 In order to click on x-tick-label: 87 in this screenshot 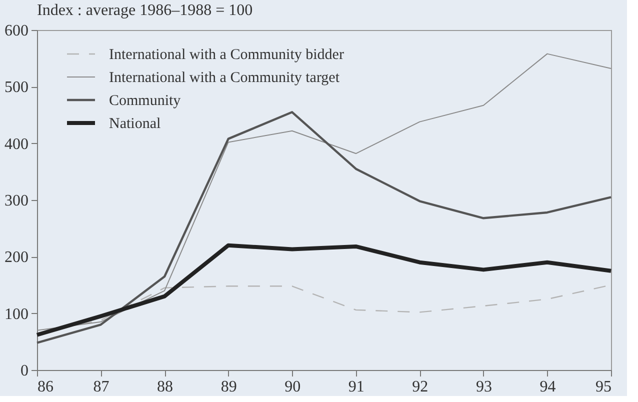, I will do `click(101, 387)`.